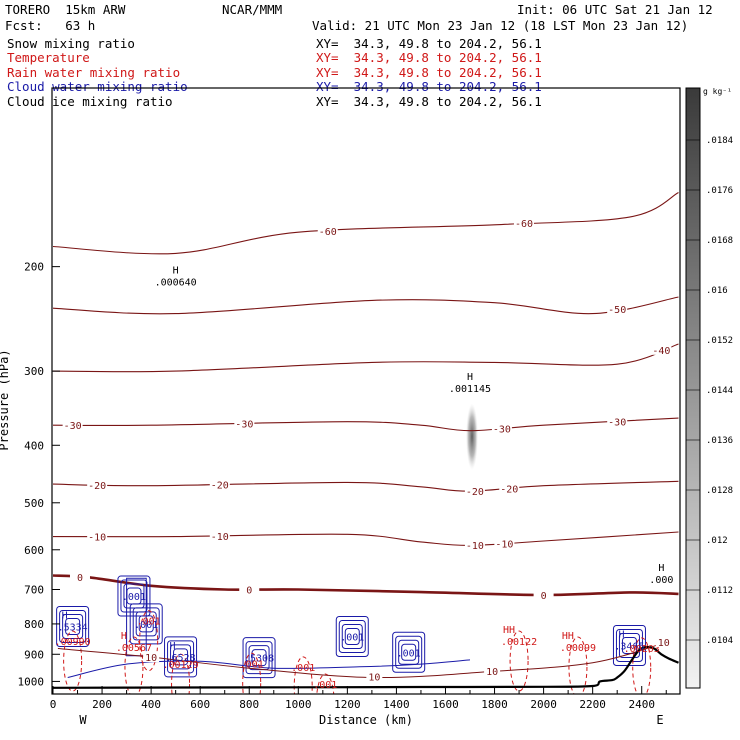 The image size is (740, 740). I want to click on y-tick-label: 1000, so click(31, 681).